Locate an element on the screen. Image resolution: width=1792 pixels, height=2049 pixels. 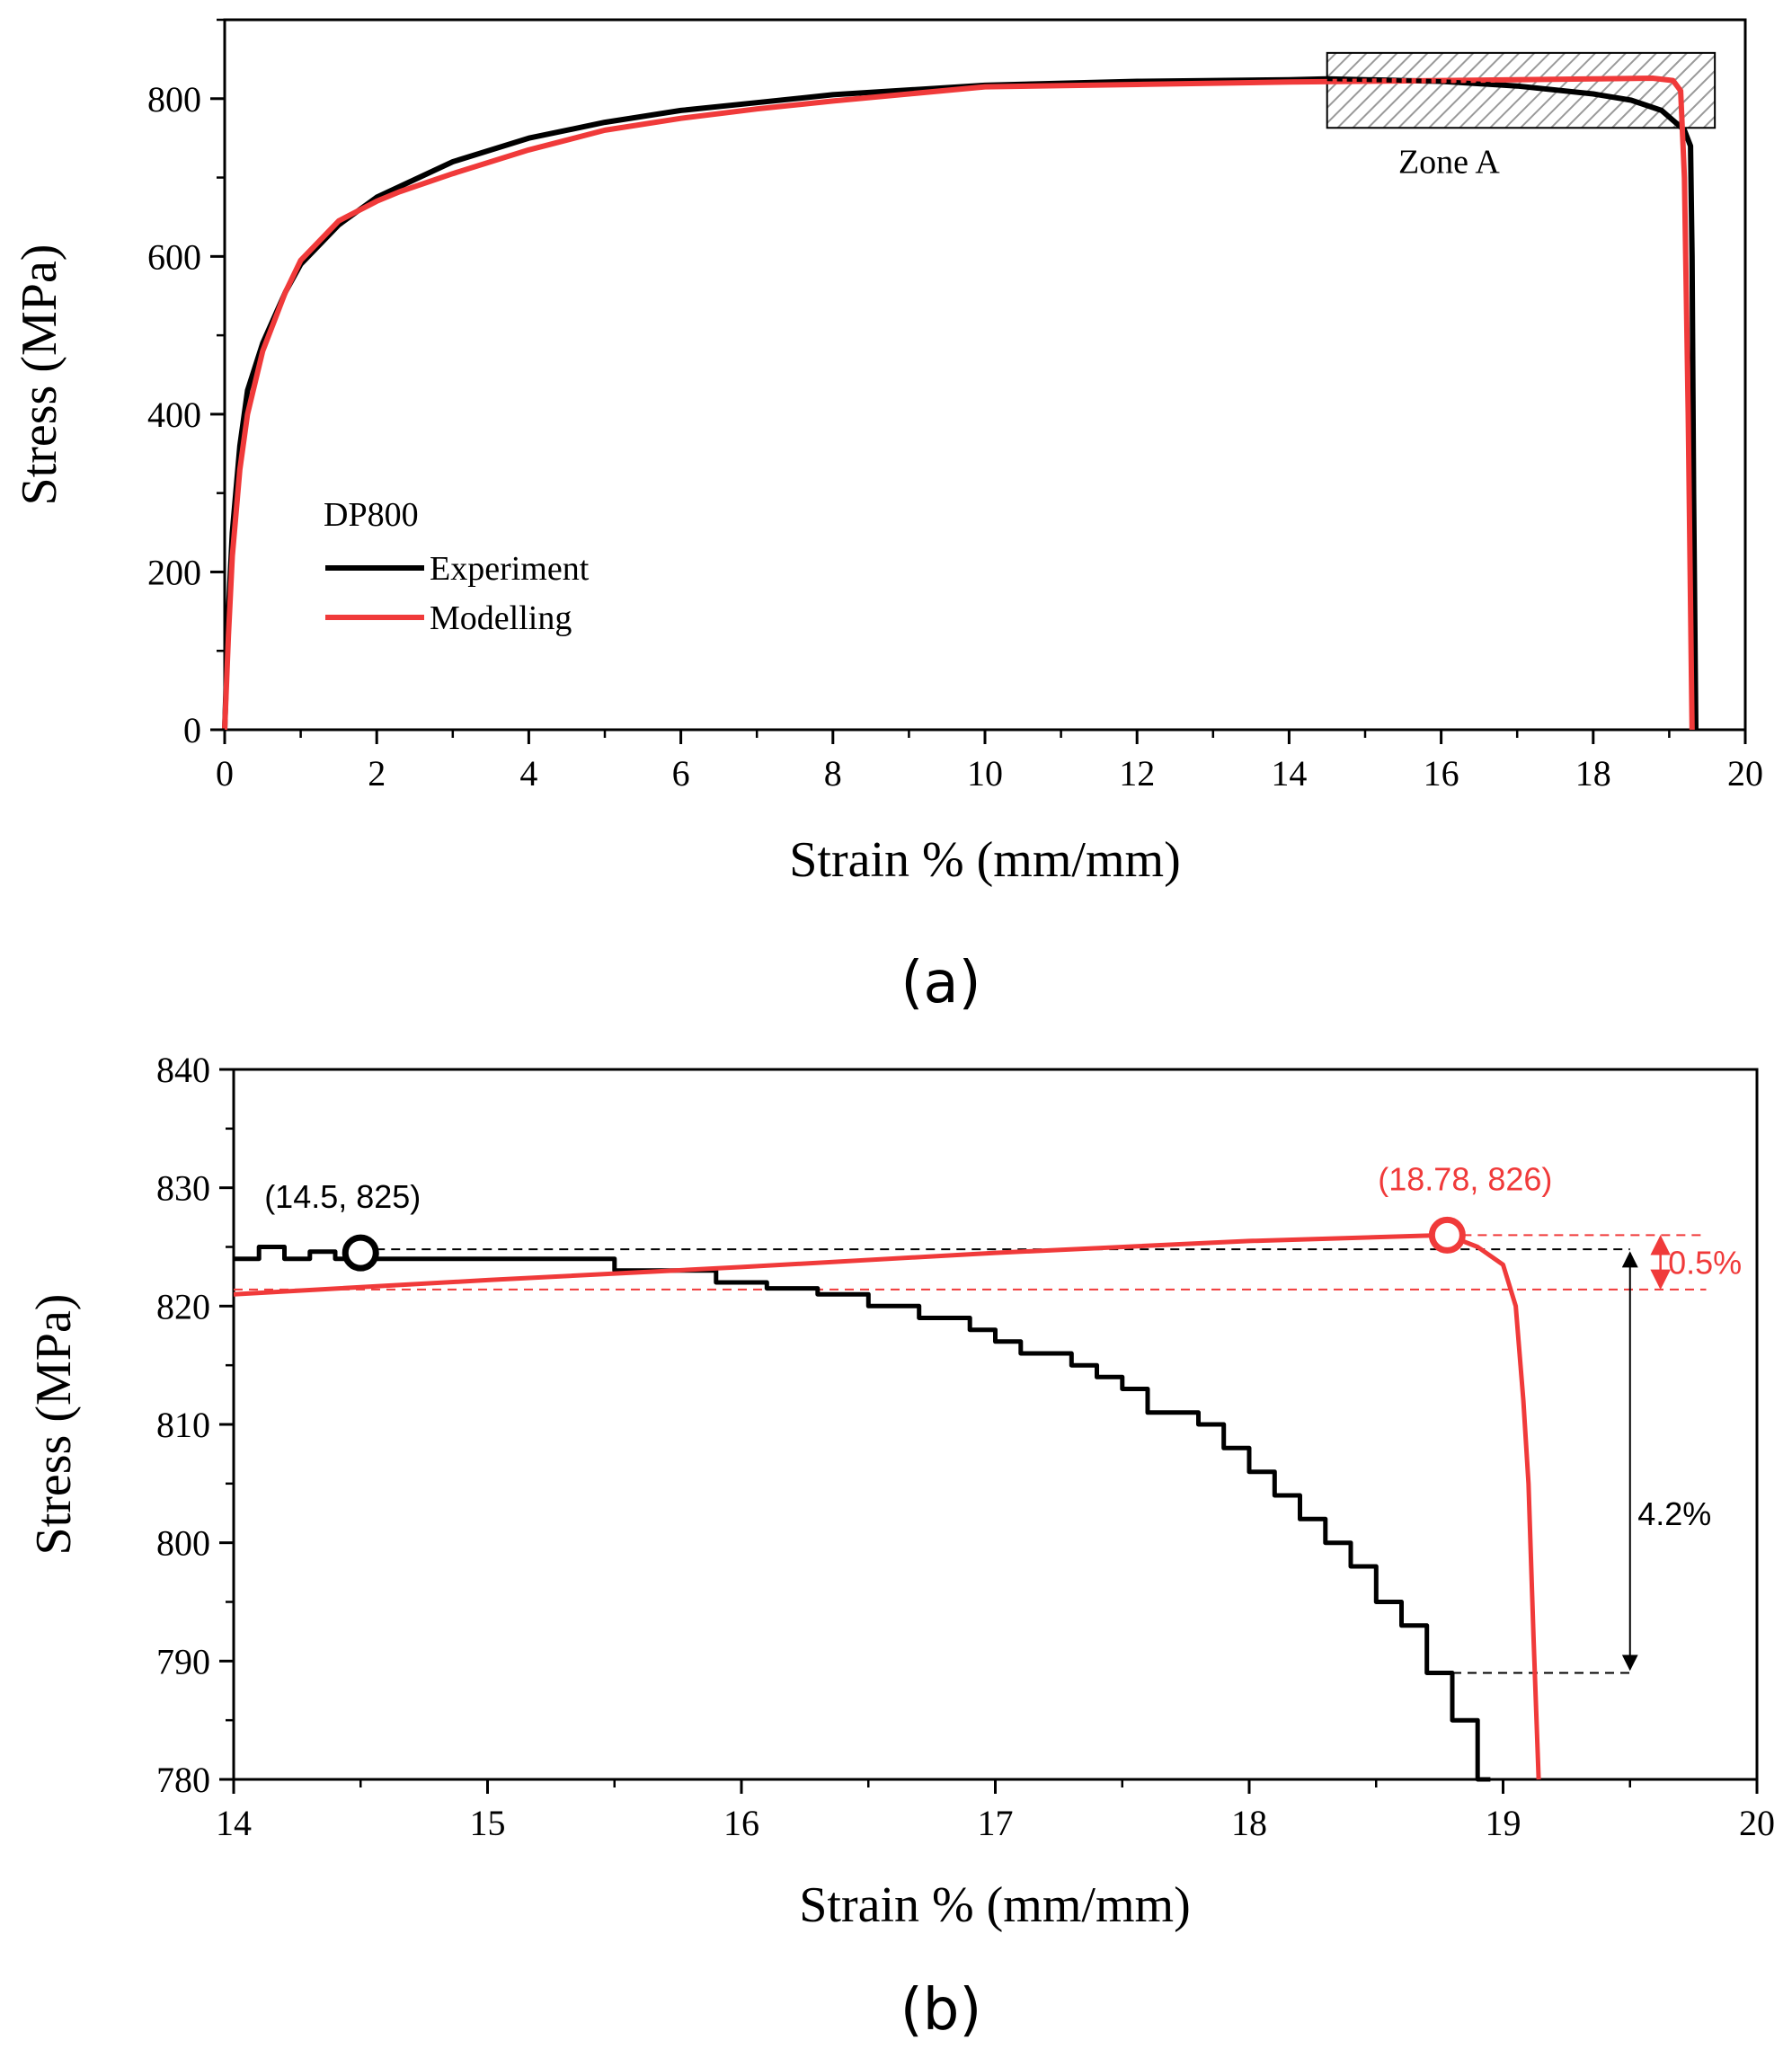
y-tick-label: 830 is located at coordinates (183, 1188).